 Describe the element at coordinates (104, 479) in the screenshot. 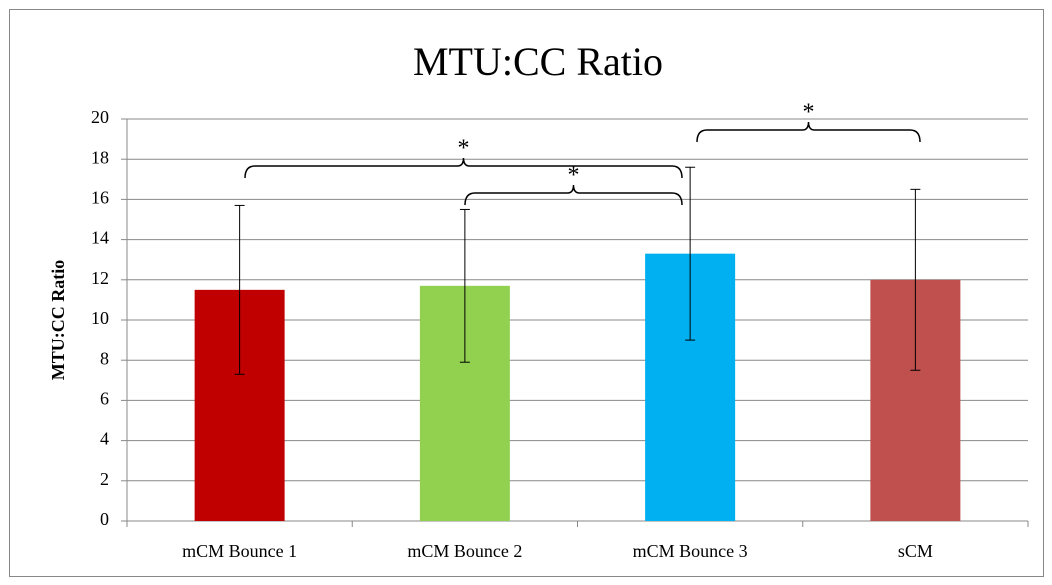

I see `y-tick-label: 2` at that location.